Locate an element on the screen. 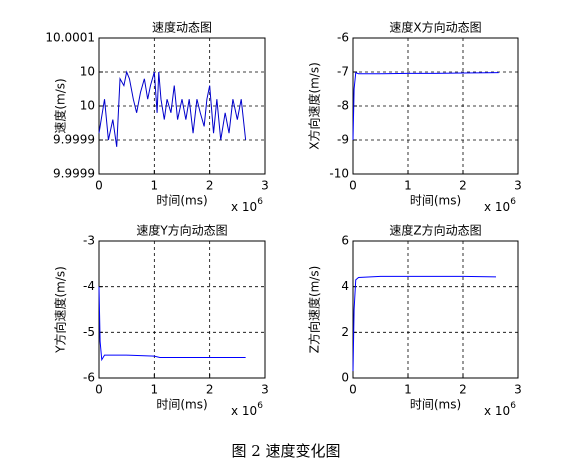 The image size is (573, 468). y-axis-label: 速度(m/s) is located at coordinates (60, 105).